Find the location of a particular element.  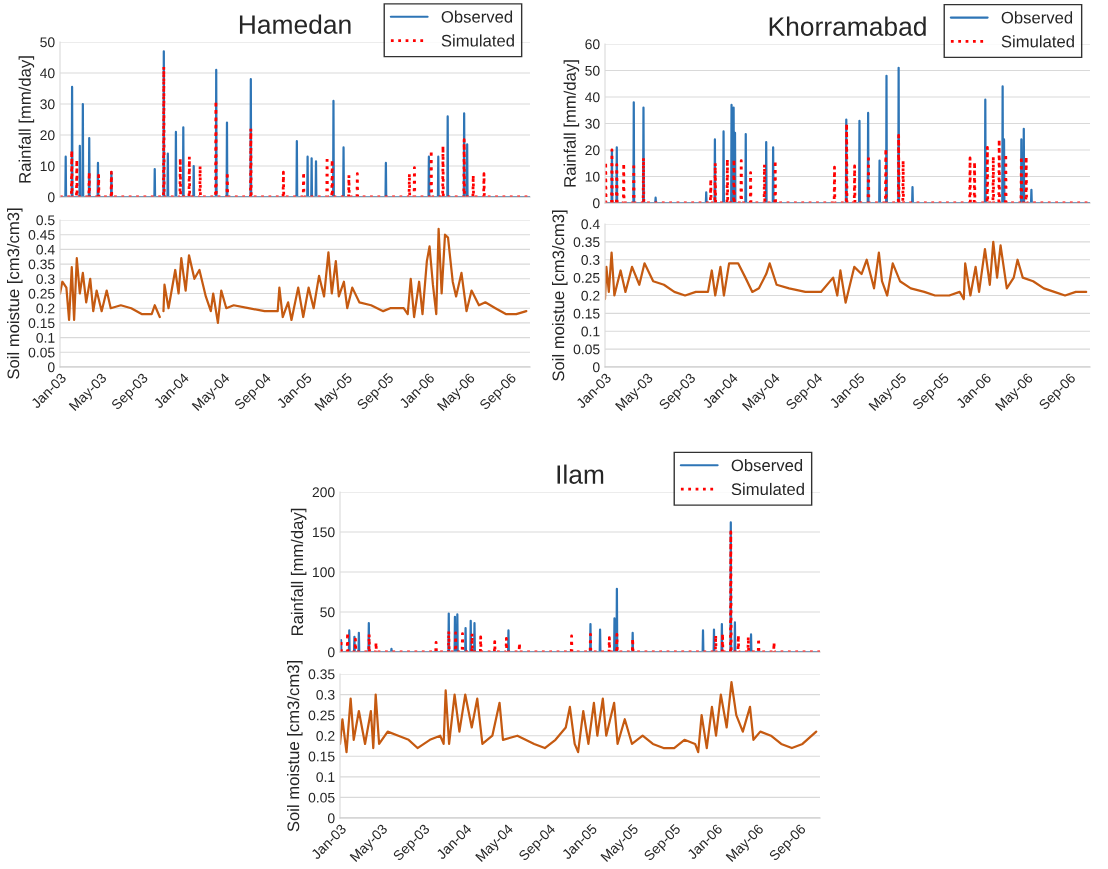

chart-title: Hamedan is located at coordinates (295, 24).